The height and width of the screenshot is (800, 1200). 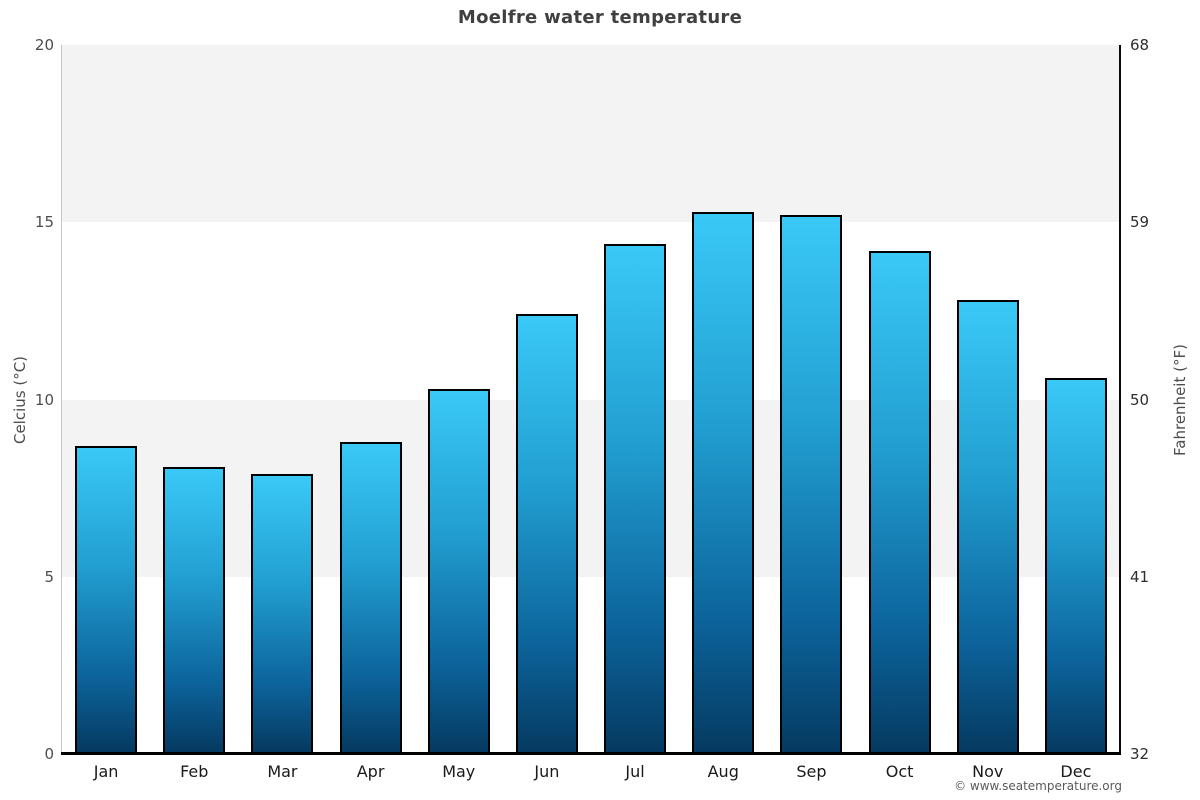 What do you see at coordinates (1120, 400) in the screenshot?
I see `y-axis-right-spine` at bounding box center [1120, 400].